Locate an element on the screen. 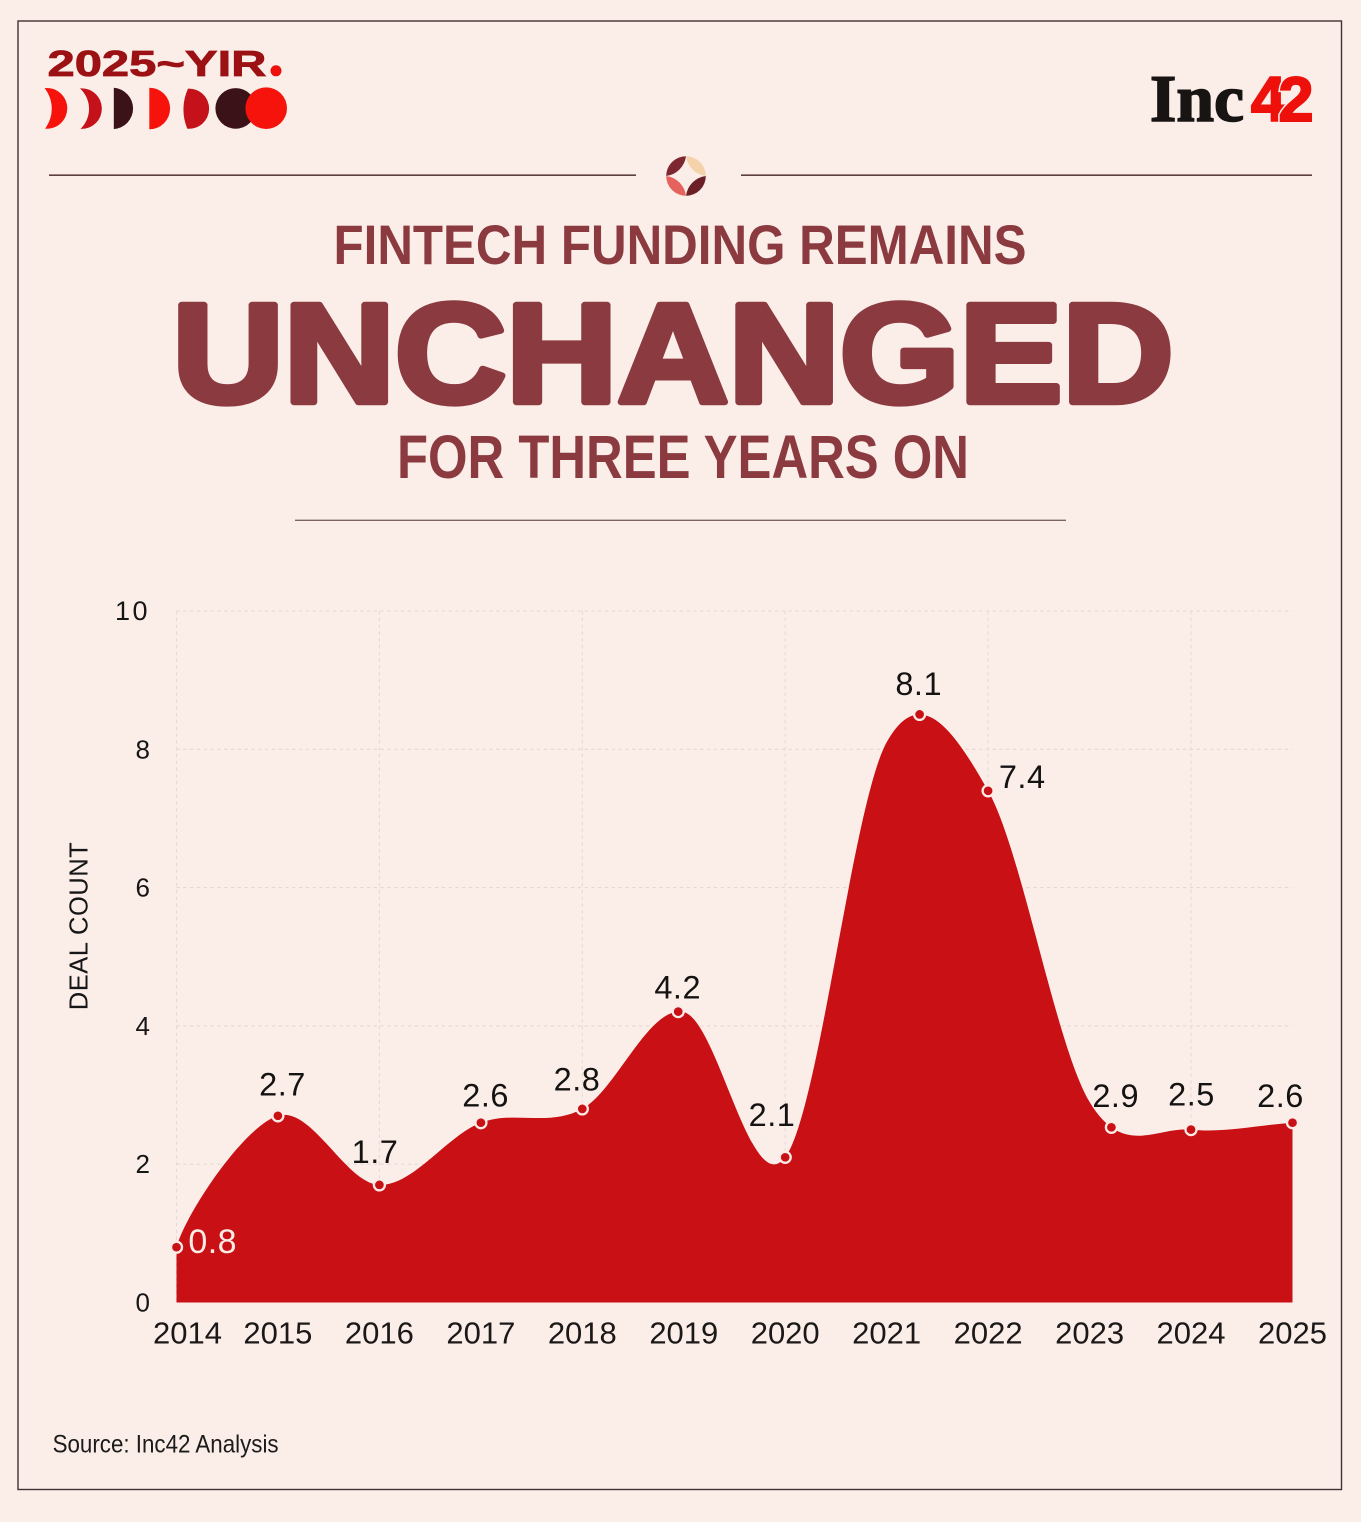  svg-text: 8.1 is located at coordinates (918, 684).